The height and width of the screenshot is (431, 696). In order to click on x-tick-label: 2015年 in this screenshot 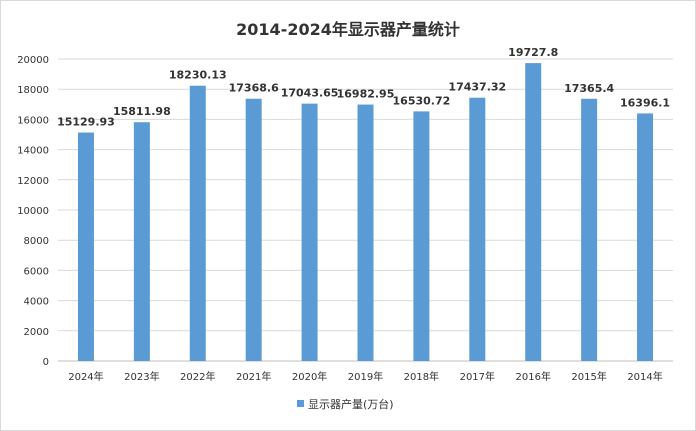, I will do `click(588, 376)`.